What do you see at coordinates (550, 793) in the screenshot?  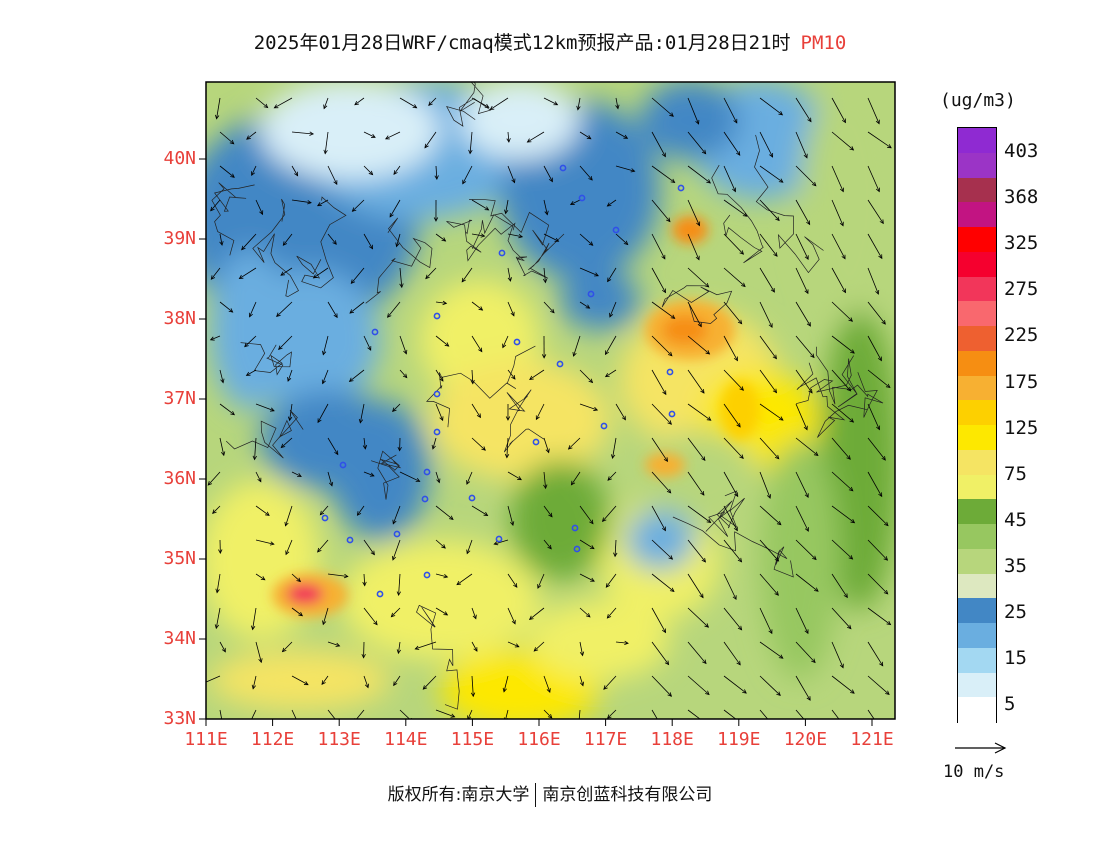 I see `copyright-footer: 版权所有:南京大学 南京创蓝科技有限公司` at bounding box center [550, 793].